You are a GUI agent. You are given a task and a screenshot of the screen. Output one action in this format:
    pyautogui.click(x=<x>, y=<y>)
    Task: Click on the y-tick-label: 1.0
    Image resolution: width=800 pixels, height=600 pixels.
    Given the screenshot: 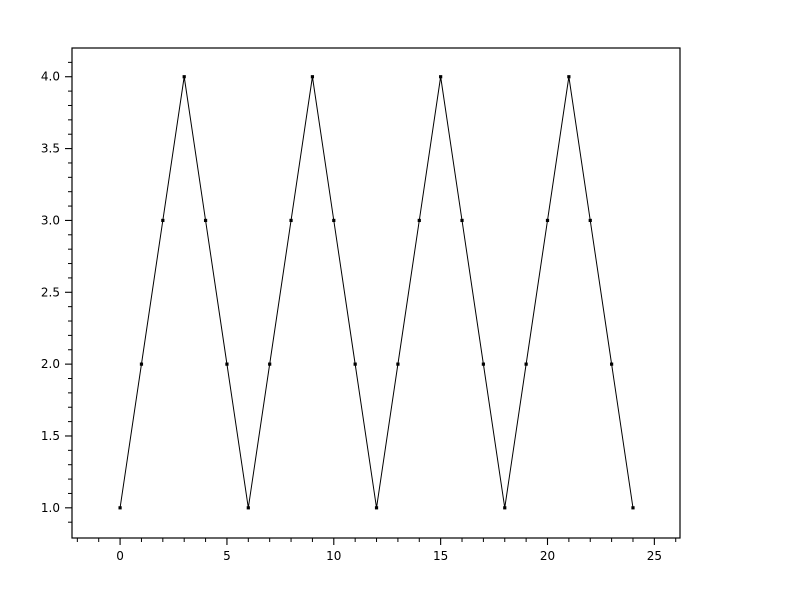 What is the action you would take?
    pyautogui.click(x=50, y=508)
    